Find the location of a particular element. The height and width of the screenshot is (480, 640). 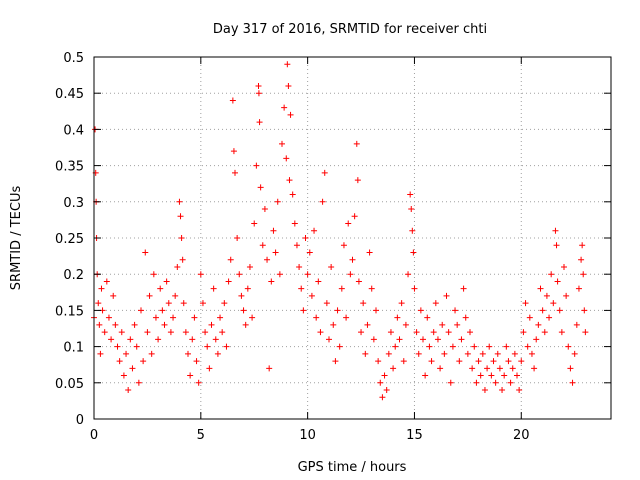

x-tick-label: 5 is located at coordinates (201, 435).